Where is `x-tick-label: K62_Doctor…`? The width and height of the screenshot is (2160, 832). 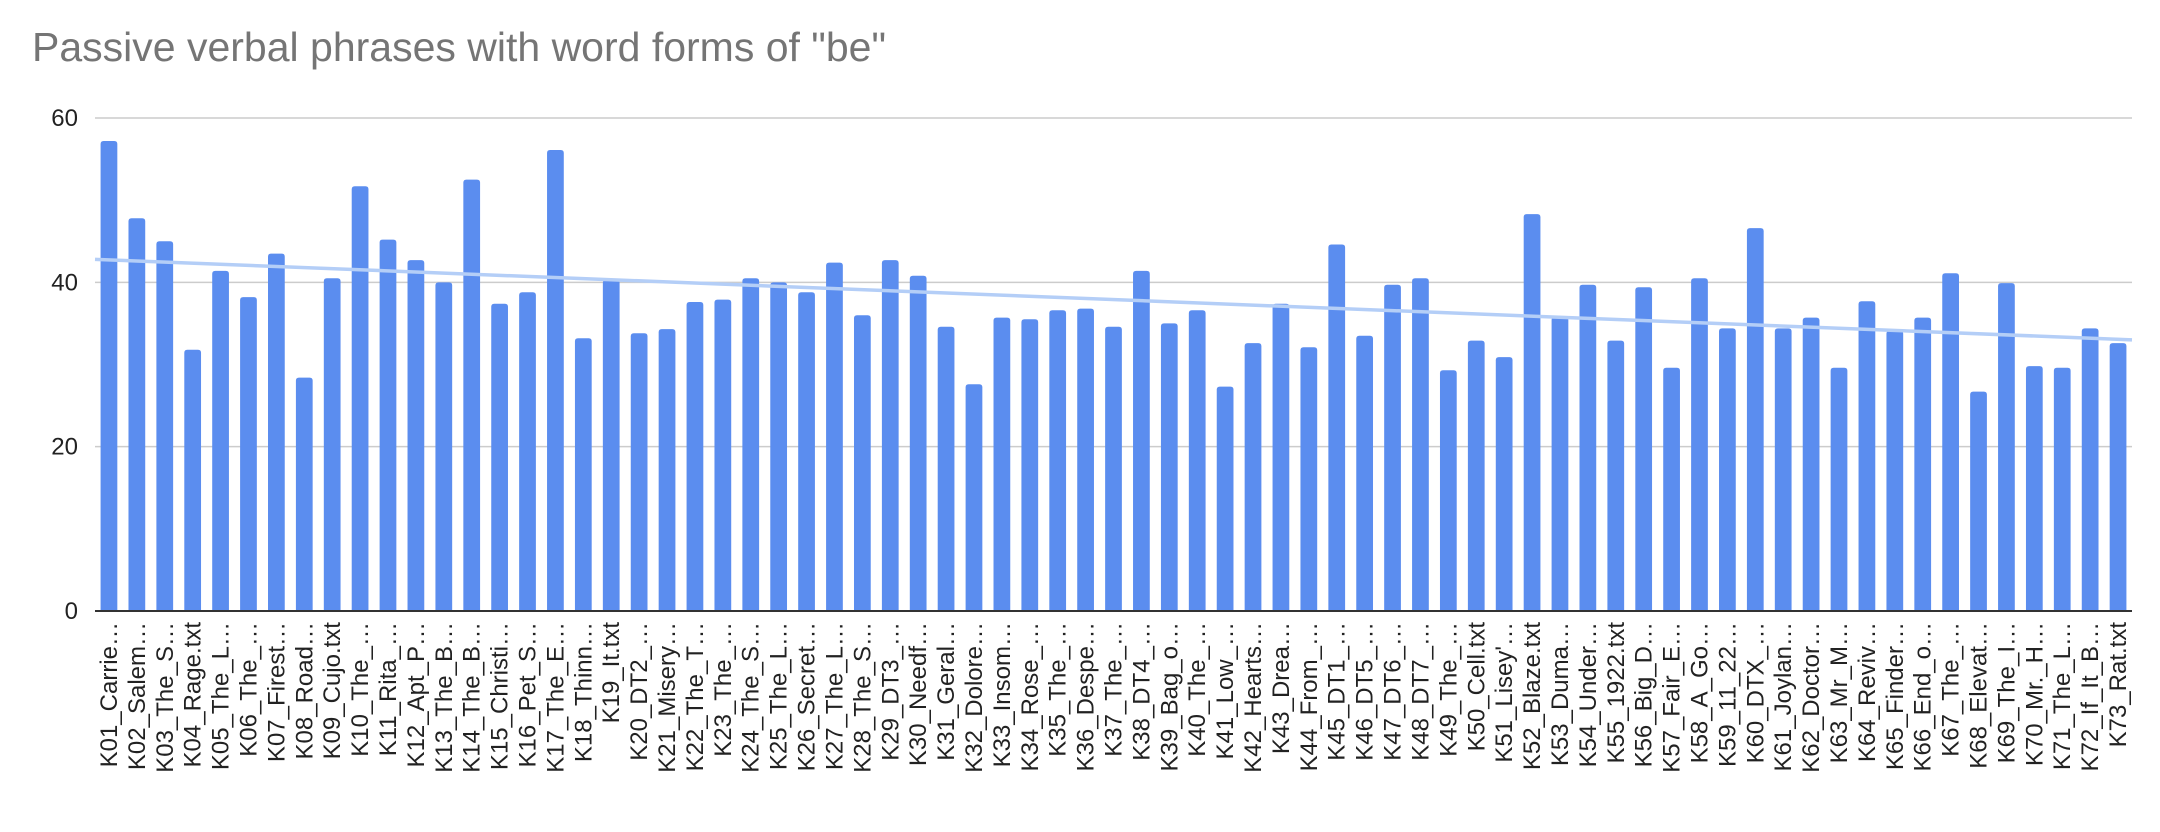
x-tick-label: K62_Doctor… is located at coordinates (1811, 697).